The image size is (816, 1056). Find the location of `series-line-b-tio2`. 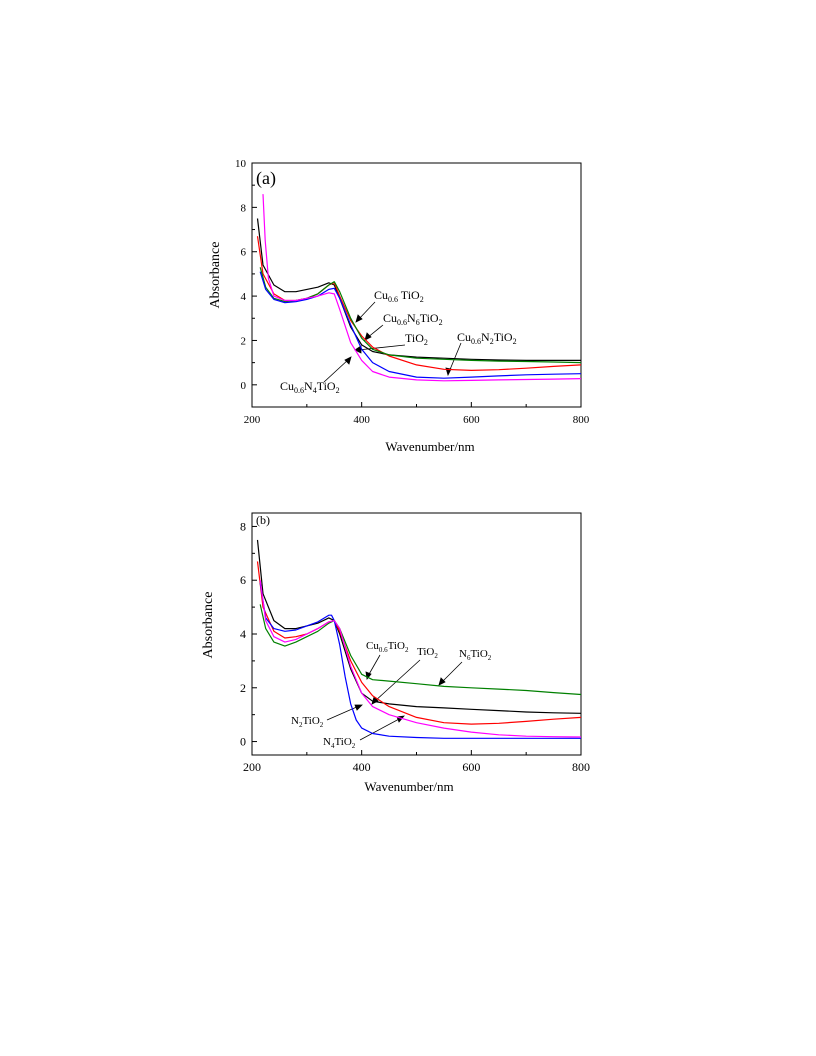

series-line-b-tio2 is located at coordinates (419, 626).